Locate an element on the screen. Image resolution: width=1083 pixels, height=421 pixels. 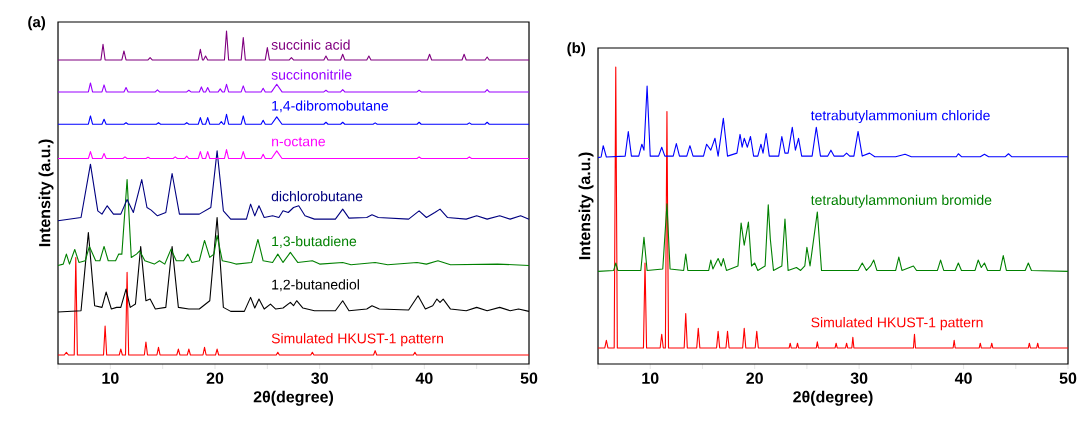
series-label: n-octane is located at coordinates (299, 142).